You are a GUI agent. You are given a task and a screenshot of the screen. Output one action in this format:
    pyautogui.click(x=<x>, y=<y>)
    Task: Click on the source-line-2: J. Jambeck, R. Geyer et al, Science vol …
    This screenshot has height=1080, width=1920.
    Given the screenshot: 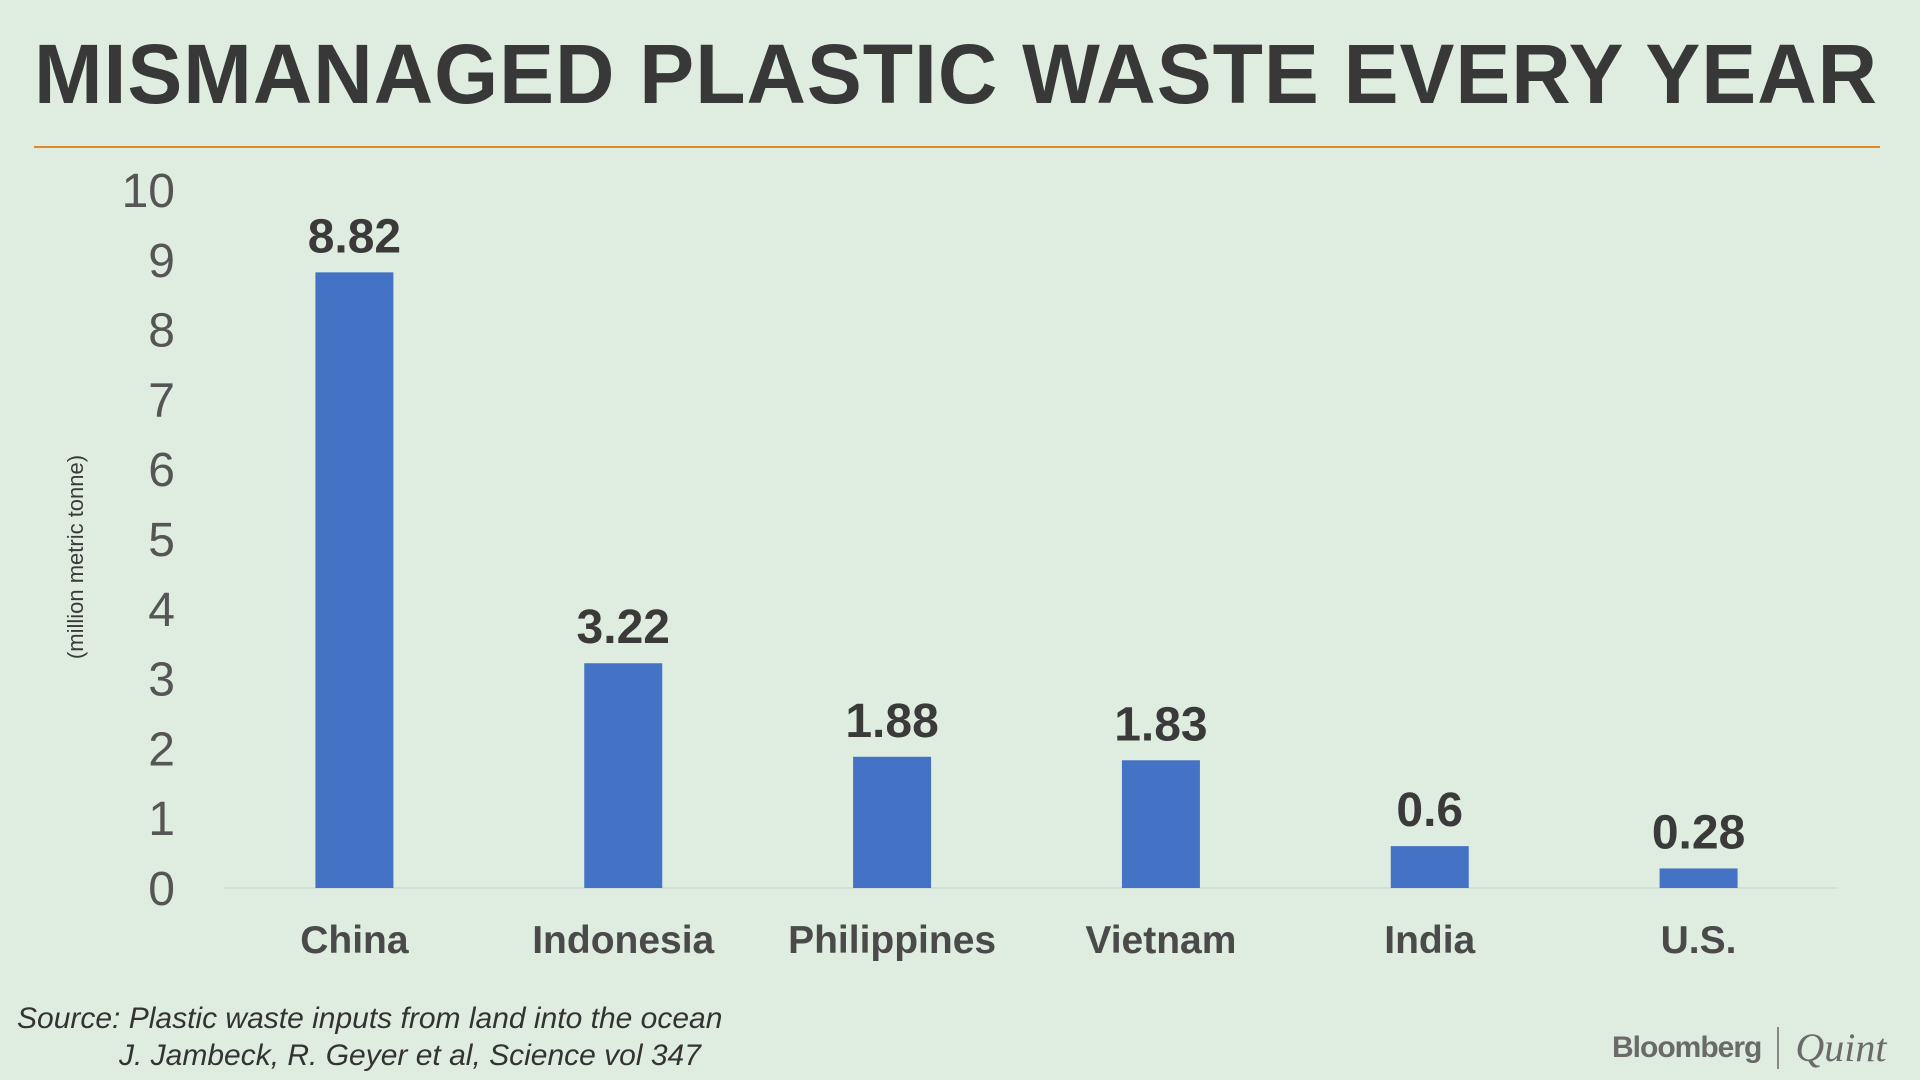 What is the action you would take?
    pyautogui.click(x=410, y=1055)
    